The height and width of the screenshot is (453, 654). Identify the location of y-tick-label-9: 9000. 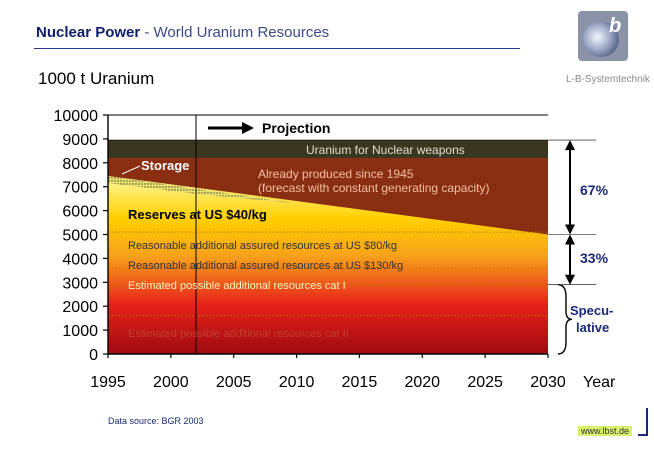
(80, 140).